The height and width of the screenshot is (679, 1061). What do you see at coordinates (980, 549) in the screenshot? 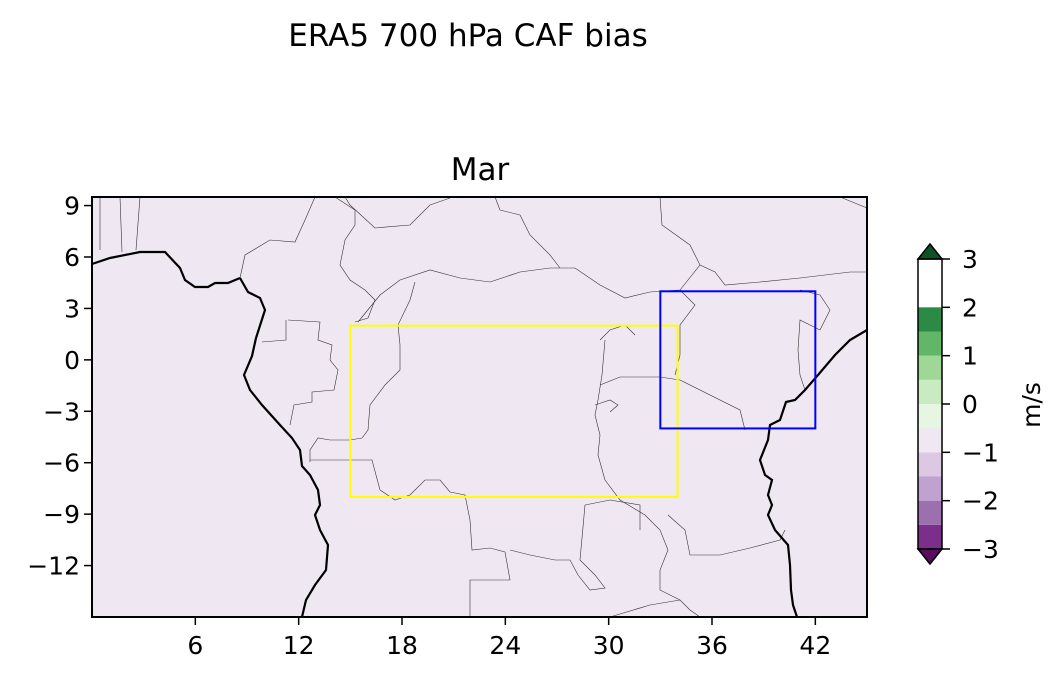
I see `colorbar-tick-label: −3` at bounding box center [980, 549].